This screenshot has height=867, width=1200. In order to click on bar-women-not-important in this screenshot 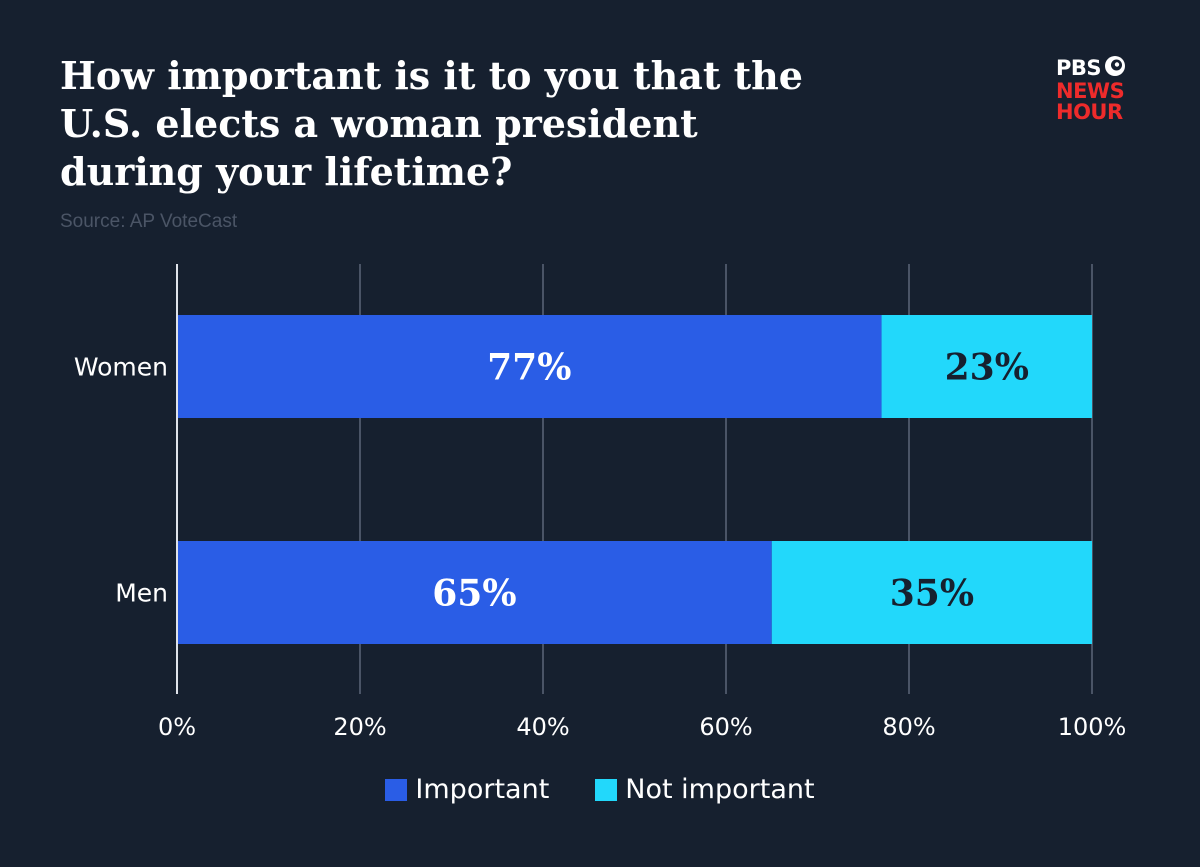, I will do `click(986, 366)`.